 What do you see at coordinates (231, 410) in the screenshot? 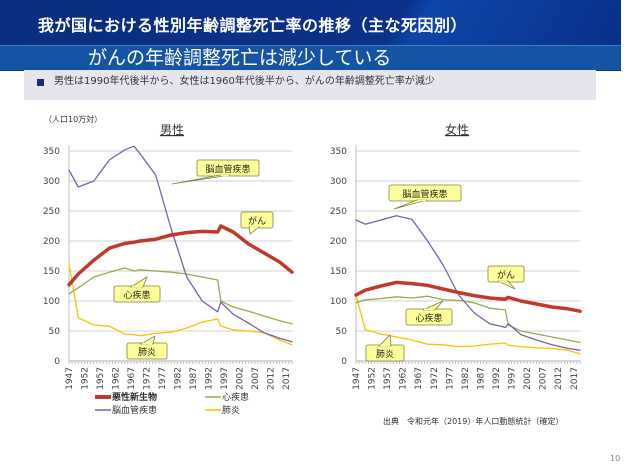
I see `legend-label: 肺炎` at bounding box center [231, 410].